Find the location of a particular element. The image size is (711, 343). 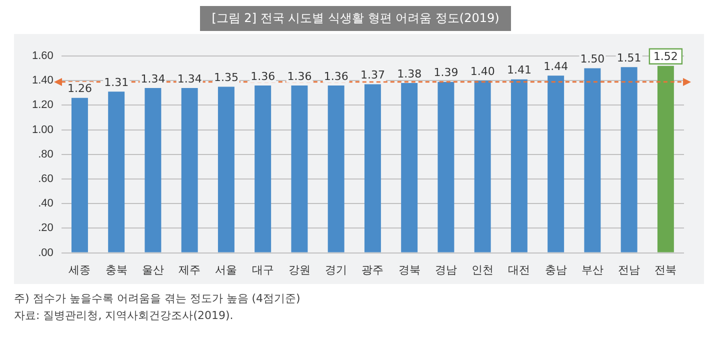

y-tick-label: .20 is located at coordinates (46, 228).